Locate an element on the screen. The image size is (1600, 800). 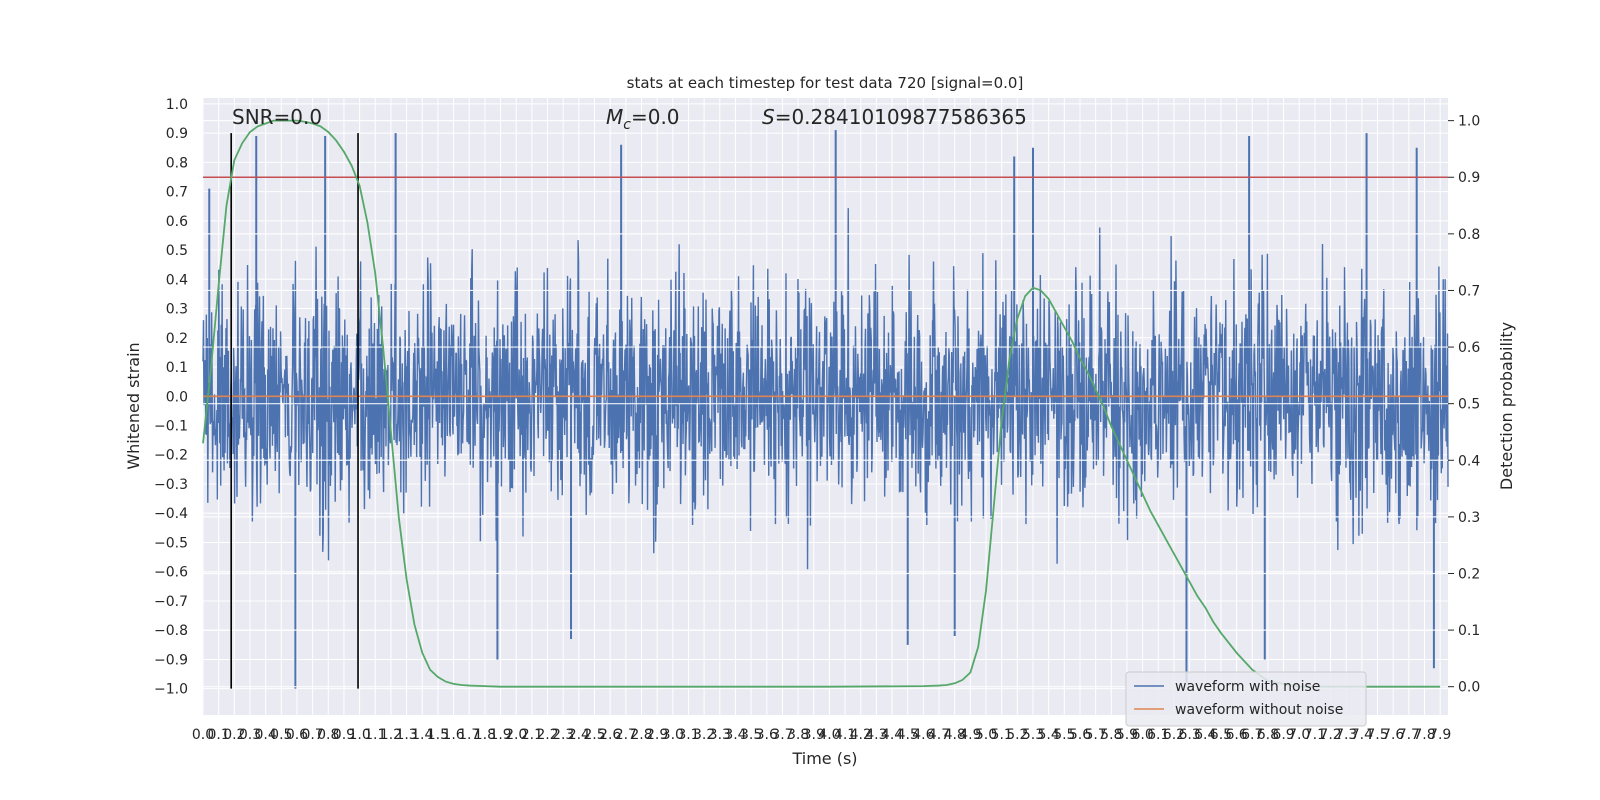
x-tick-label: 4.7 is located at coordinates (939, 735).